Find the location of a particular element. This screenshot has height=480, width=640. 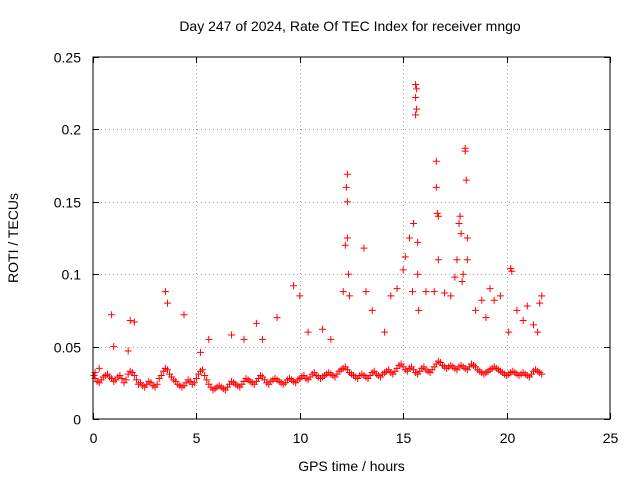

y-tick-label: 0.05 is located at coordinates (67, 348).